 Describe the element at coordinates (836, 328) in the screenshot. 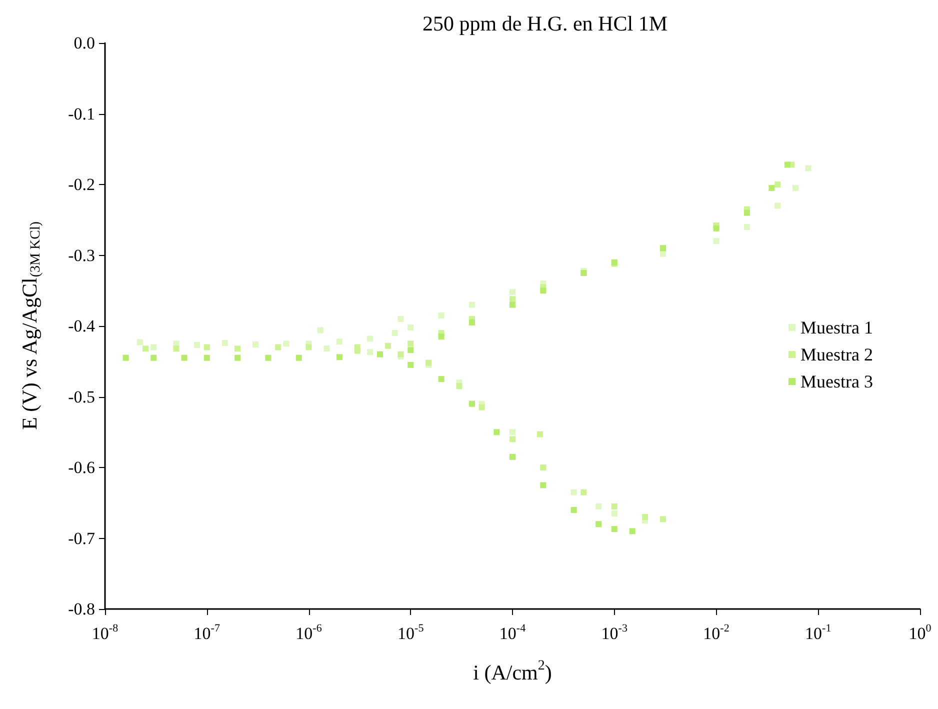

I see `legend-label: Muestra 1` at that location.